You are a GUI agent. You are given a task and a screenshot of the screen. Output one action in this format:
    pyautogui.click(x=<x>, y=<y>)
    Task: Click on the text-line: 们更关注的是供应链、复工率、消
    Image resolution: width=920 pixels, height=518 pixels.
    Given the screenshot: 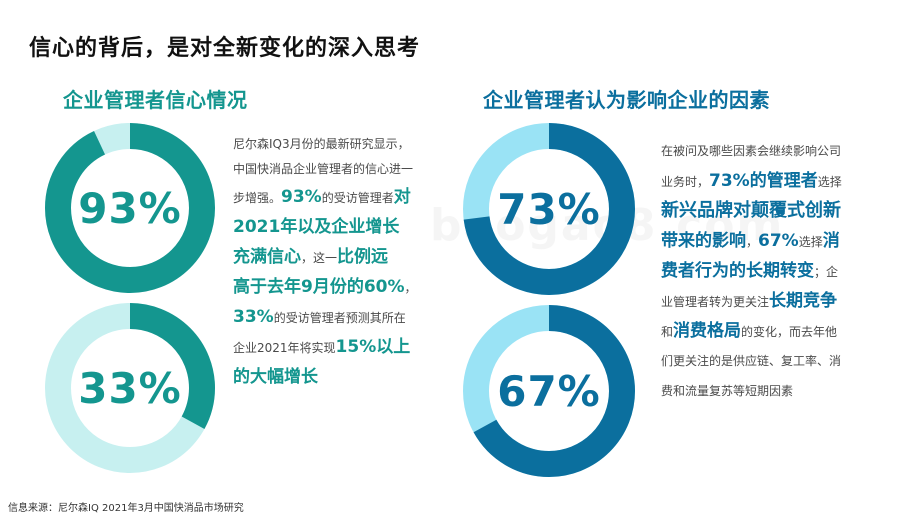 What is the action you would take?
    pyautogui.click(x=773, y=361)
    